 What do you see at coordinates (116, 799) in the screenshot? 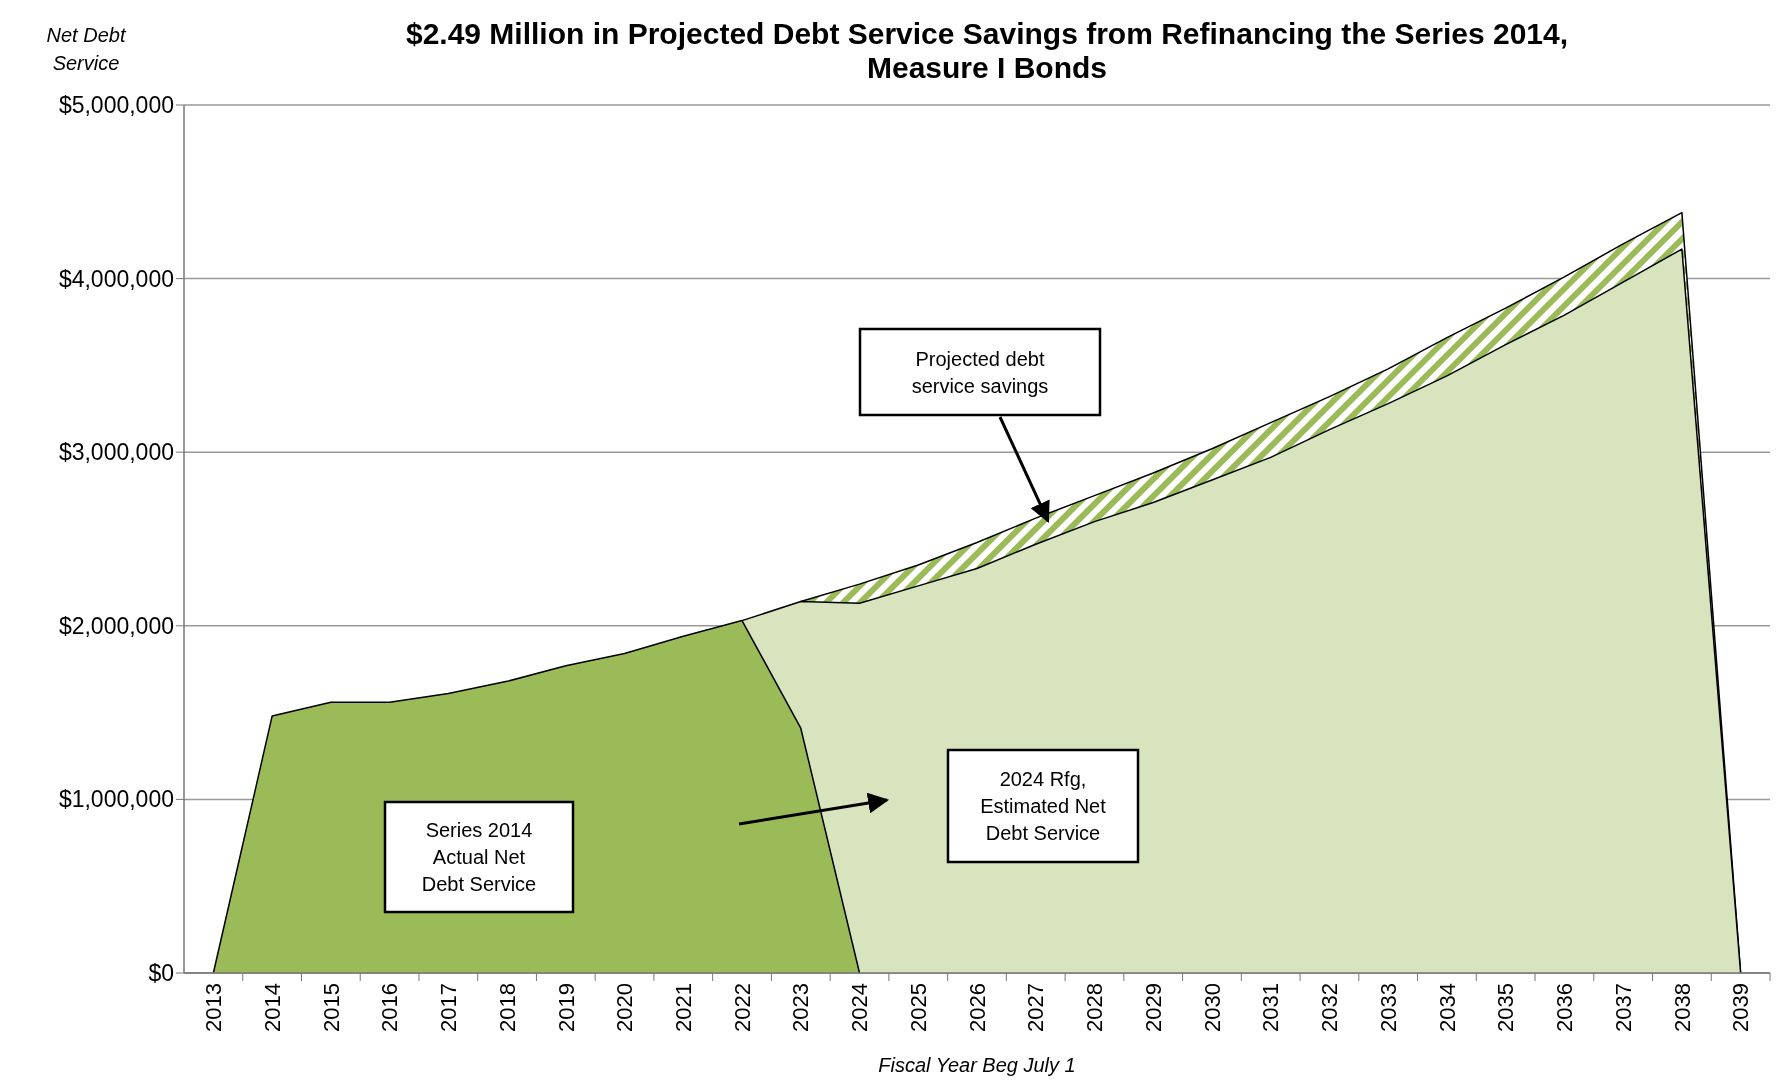
I see `y-tick-label: $1,000,000` at bounding box center [116, 799].